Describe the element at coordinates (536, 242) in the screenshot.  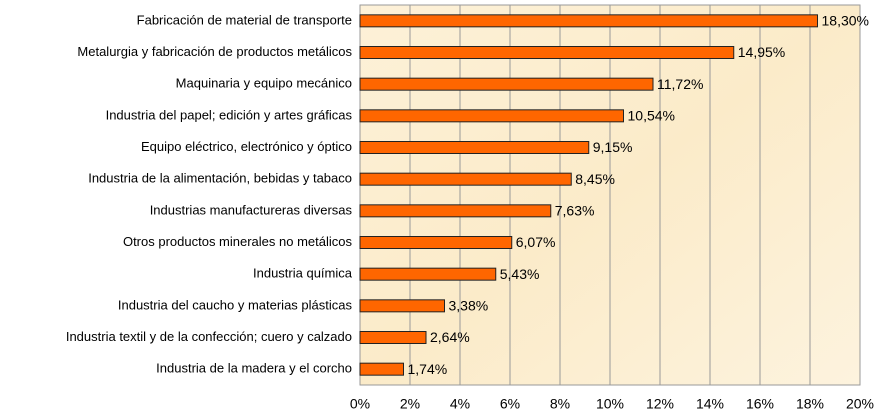
I see `data-label: 6,07%` at that location.